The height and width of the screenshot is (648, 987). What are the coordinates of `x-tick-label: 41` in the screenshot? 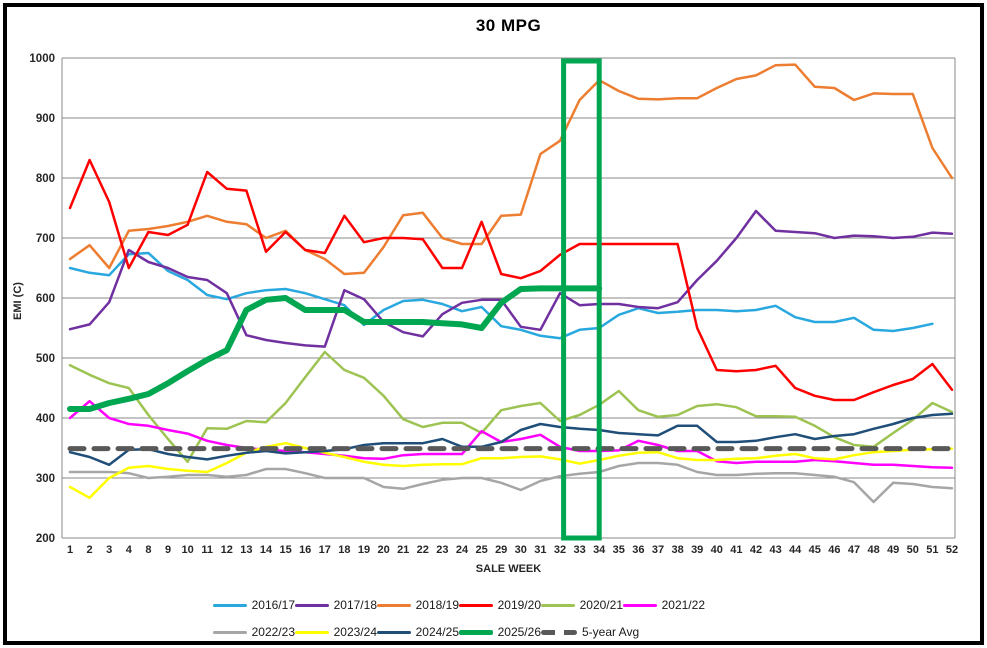 It's located at (736, 550).